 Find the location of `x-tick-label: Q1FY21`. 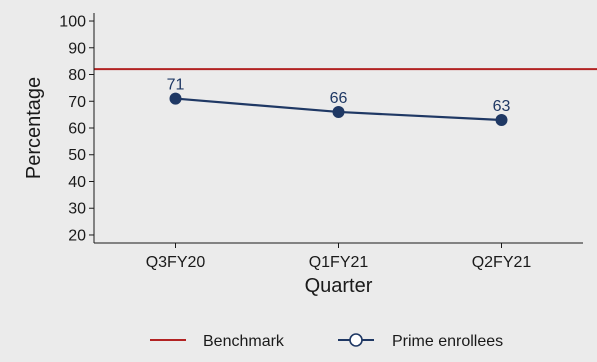

x-tick-label: Q1FY21 is located at coordinates (339, 262).